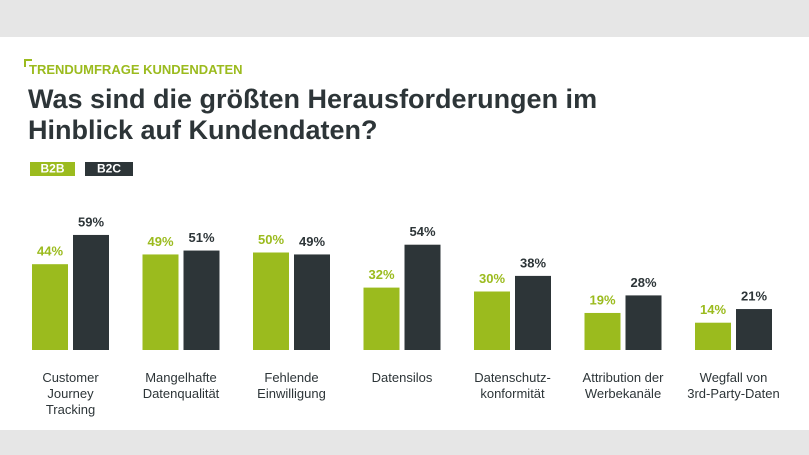  What do you see at coordinates (533, 262) in the screenshot?
I see `value-label: 38%` at bounding box center [533, 262].